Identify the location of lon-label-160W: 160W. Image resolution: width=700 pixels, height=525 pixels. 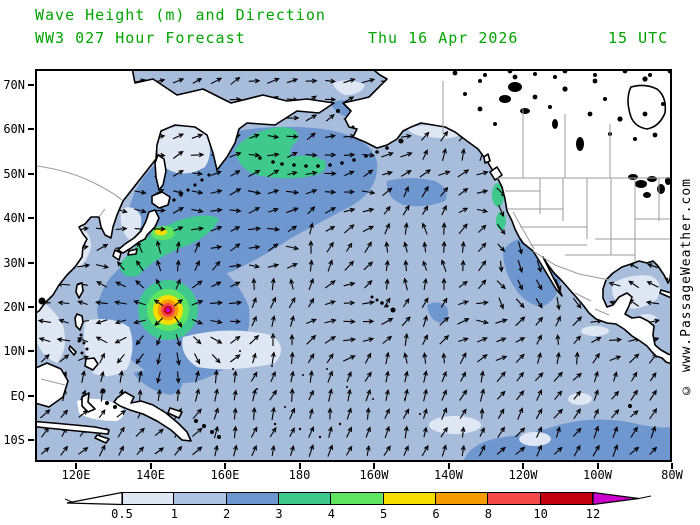
(374, 475).